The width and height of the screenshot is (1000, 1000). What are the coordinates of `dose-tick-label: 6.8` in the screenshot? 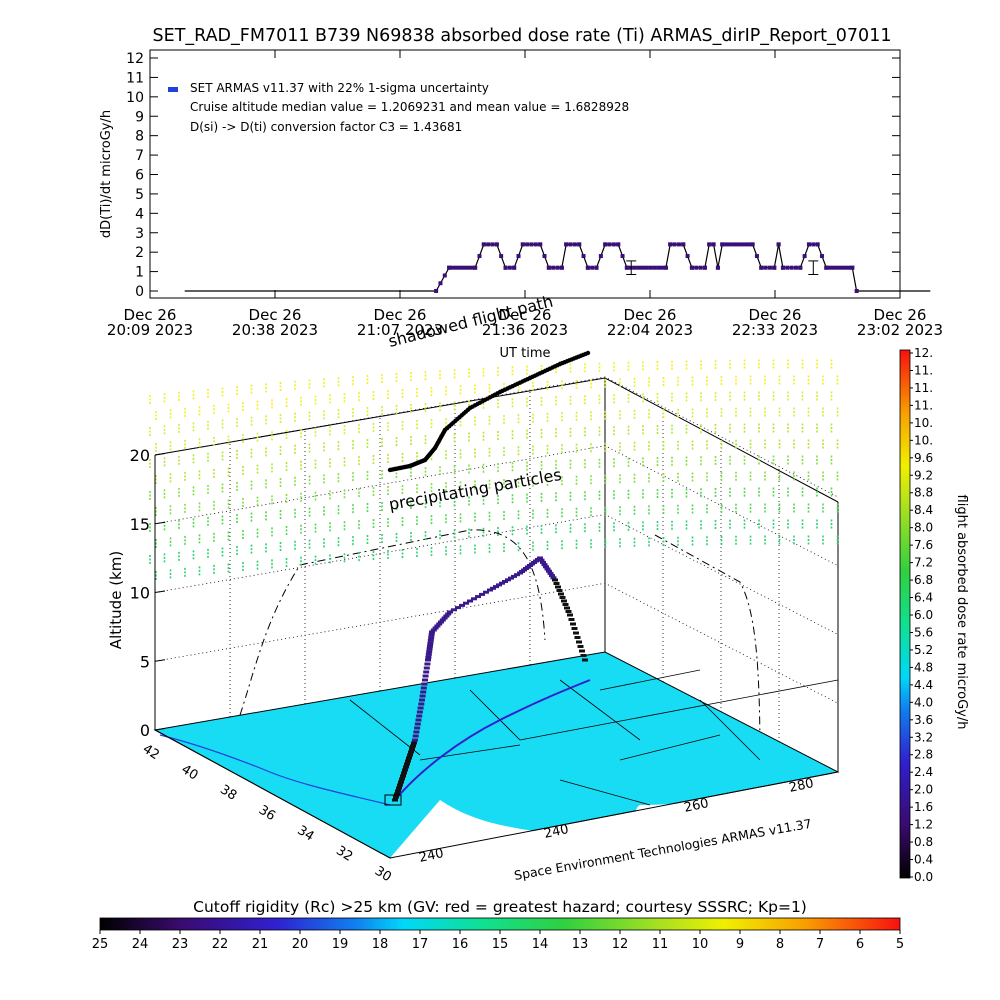 It's located at (923, 580).